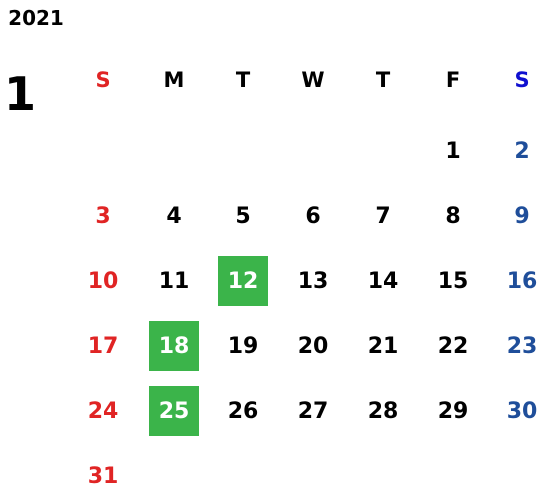  I want to click on day: 9, so click(522, 216).